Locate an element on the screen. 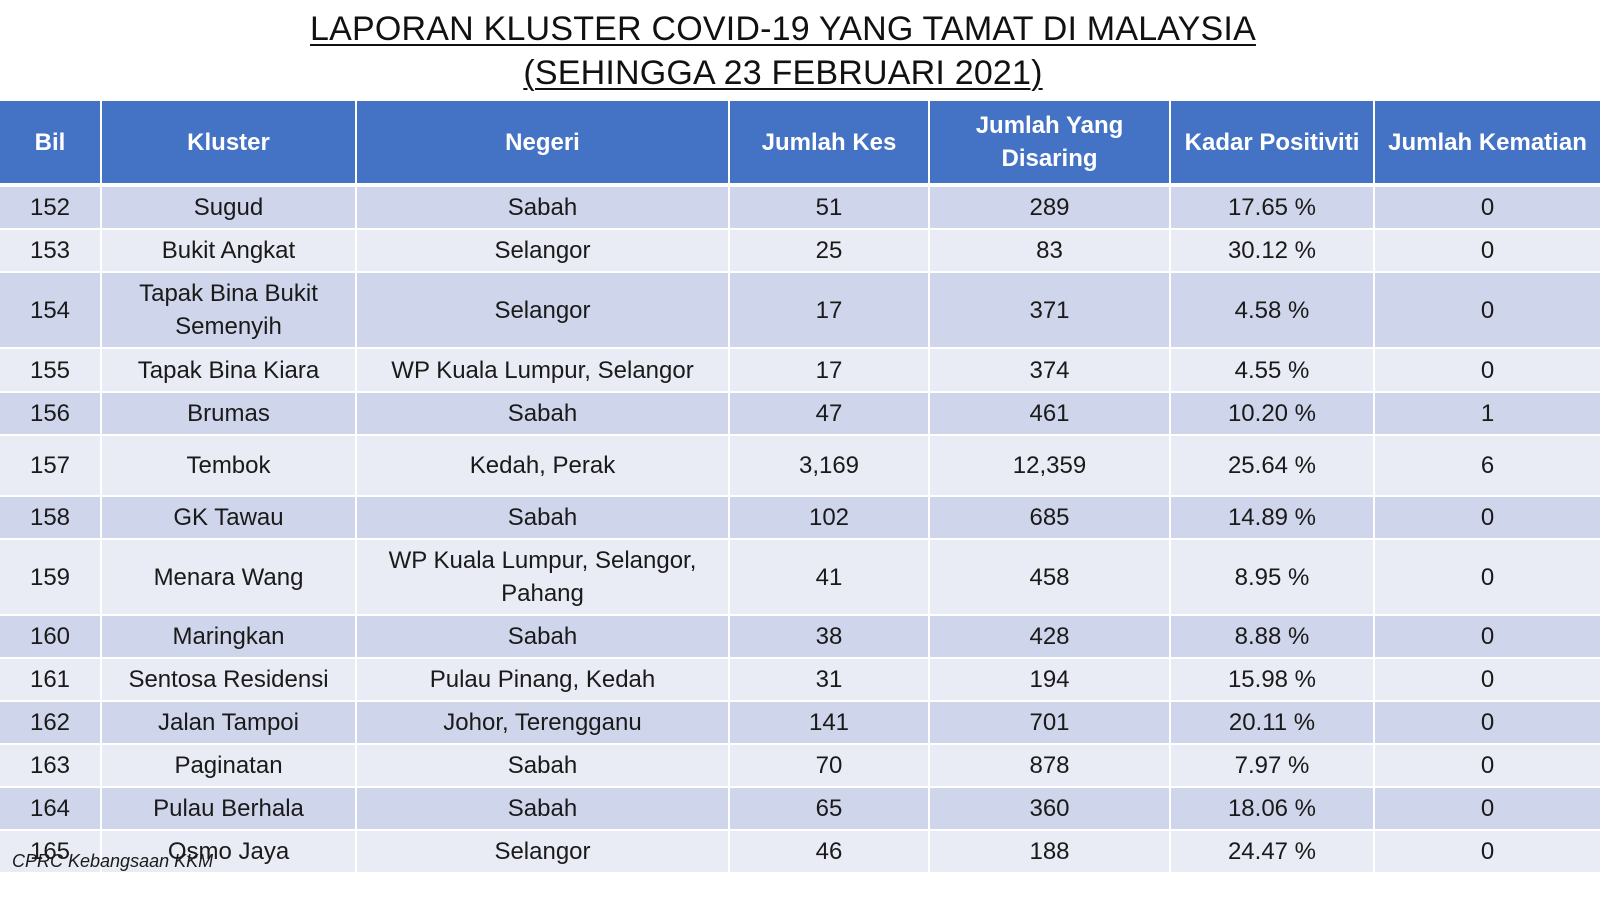 This screenshot has width=1600, height=900. cell-bil: 162 is located at coordinates (51, 723).